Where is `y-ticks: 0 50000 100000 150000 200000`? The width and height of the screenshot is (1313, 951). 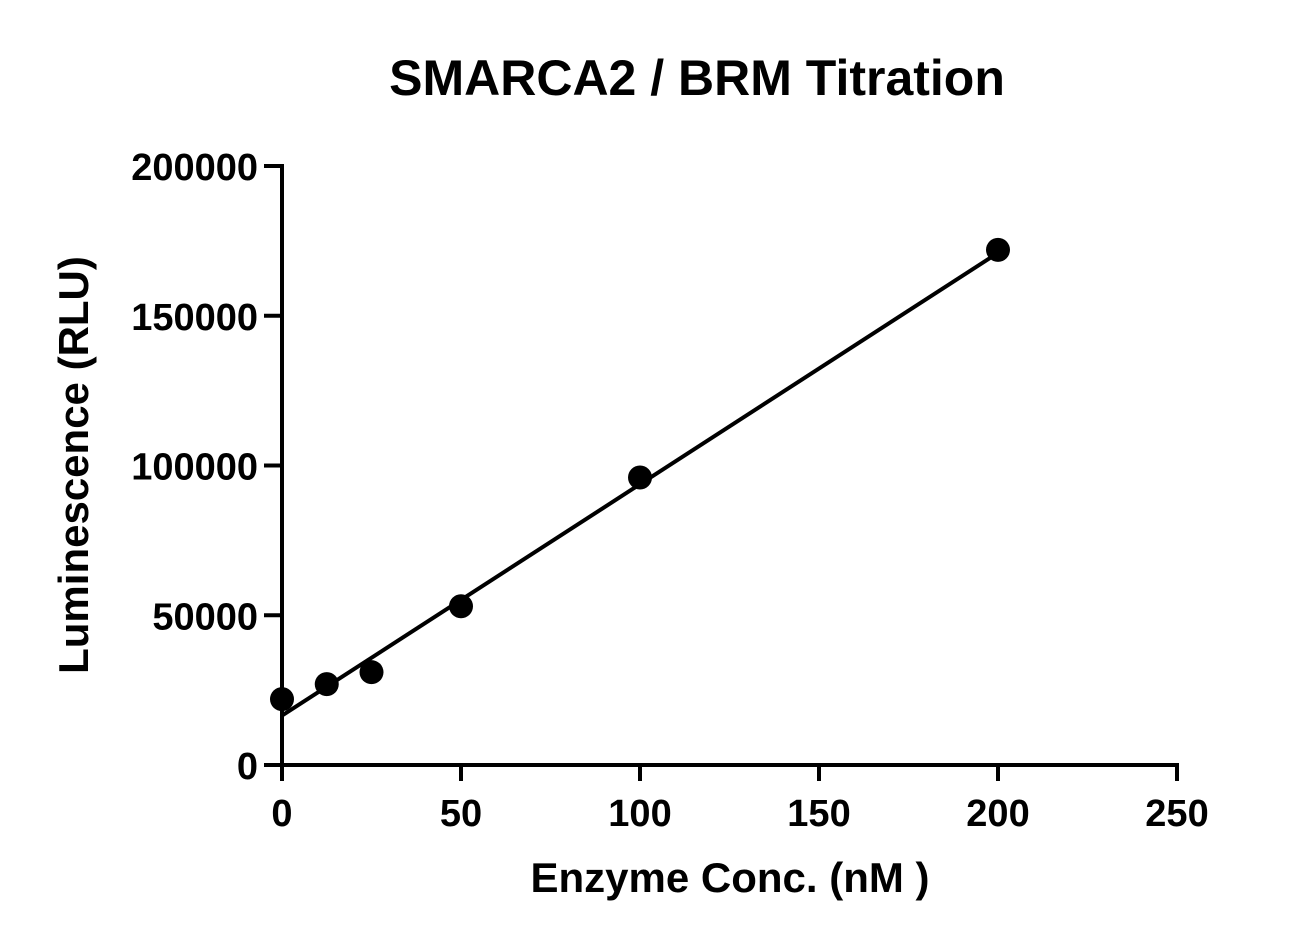 y-ticks: 0 50000 100000 150000 200000 is located at coordinates (206, 467).